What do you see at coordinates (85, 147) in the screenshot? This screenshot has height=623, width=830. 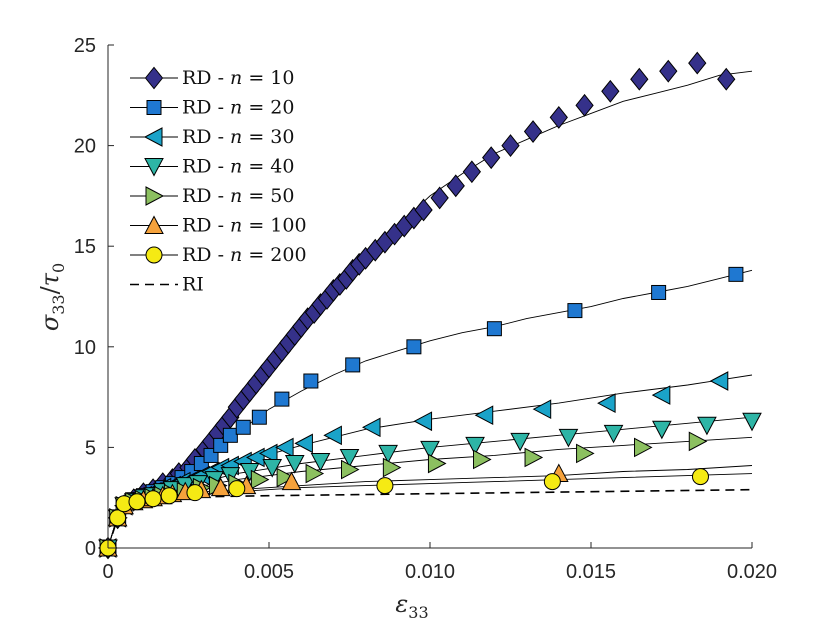 I see `y-tick-label-4: 20` at bounding box center [85, 147].